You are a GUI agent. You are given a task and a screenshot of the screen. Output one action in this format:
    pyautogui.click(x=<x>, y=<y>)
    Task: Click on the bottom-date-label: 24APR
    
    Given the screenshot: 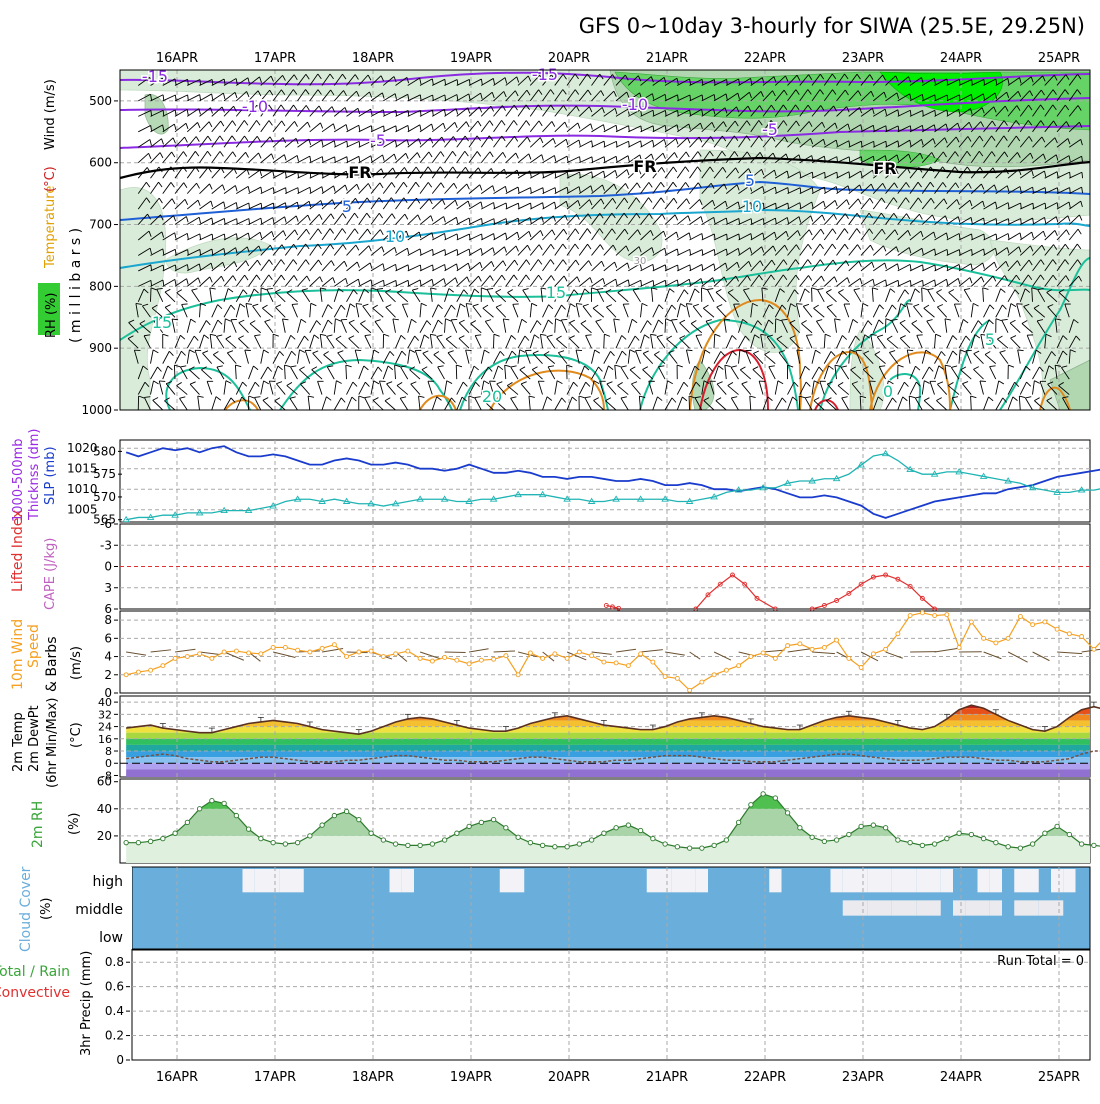 What is the action you would take?
    pyautogui.click(x=961, y=1077)
    